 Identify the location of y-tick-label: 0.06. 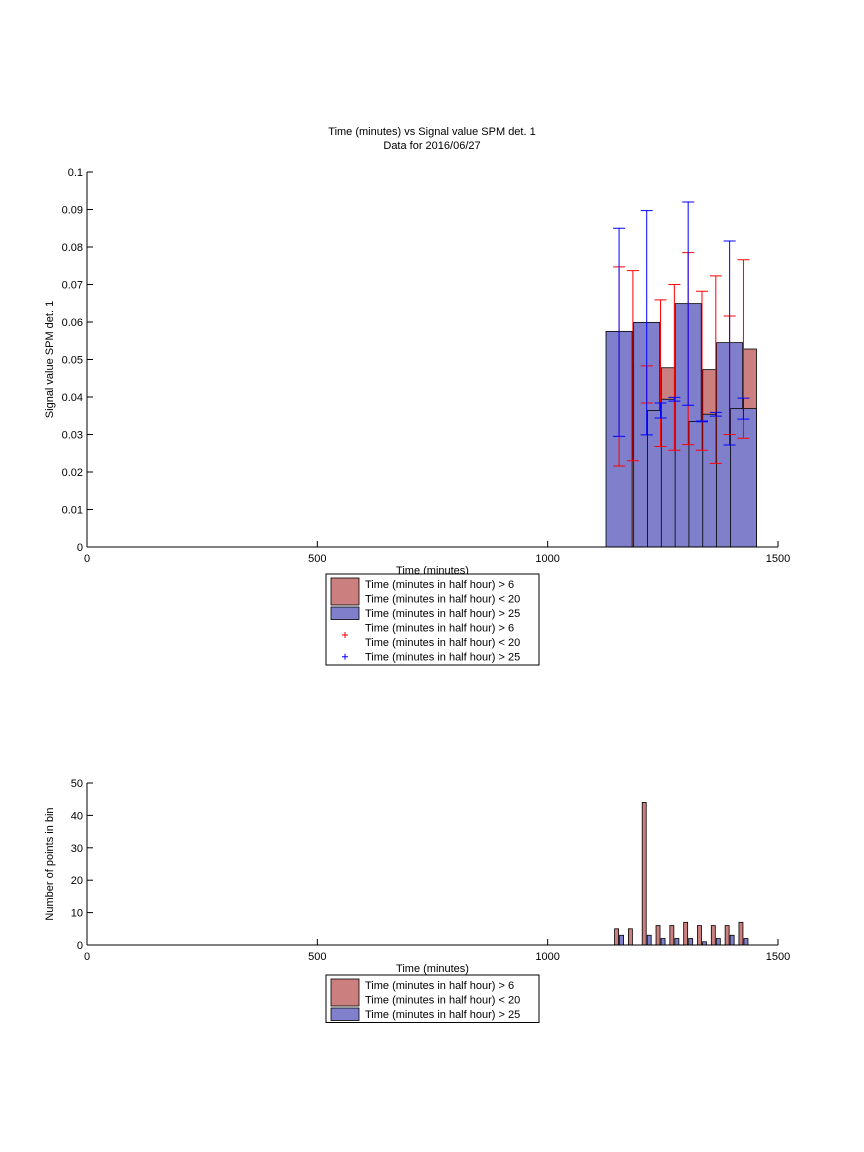
(72, 323).